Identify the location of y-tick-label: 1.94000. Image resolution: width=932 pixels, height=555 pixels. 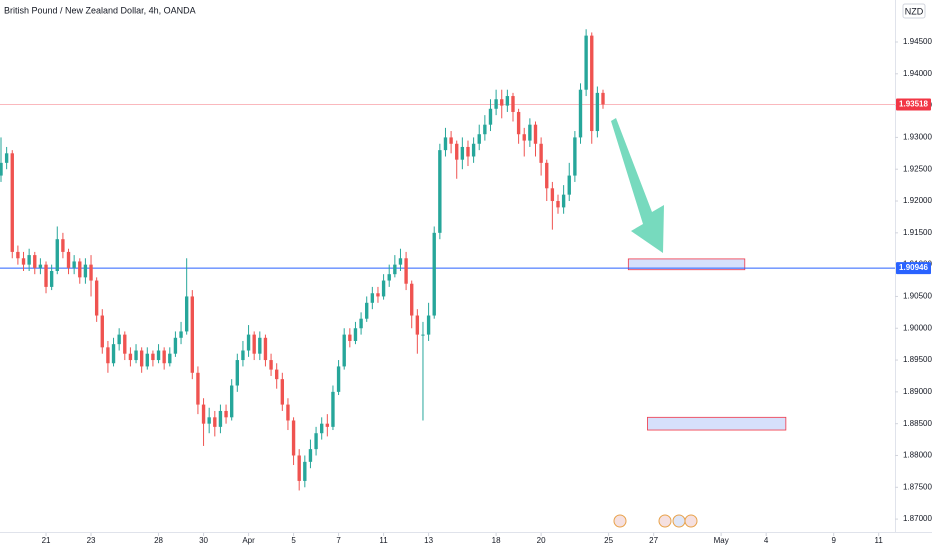
(917, 73).